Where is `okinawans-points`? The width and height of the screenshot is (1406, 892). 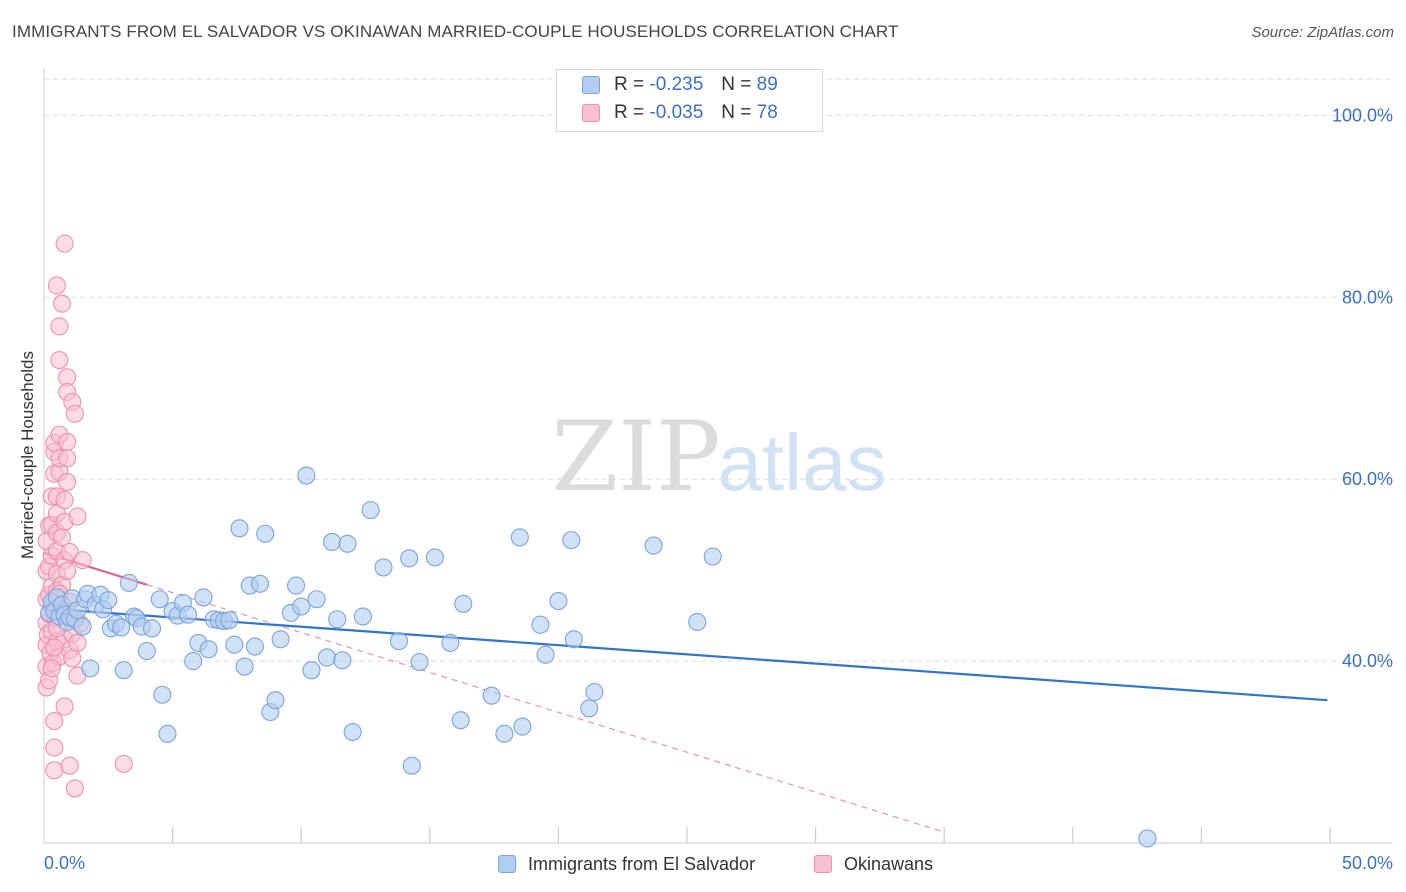 okinawans-points is located at coordinates (85, 516).